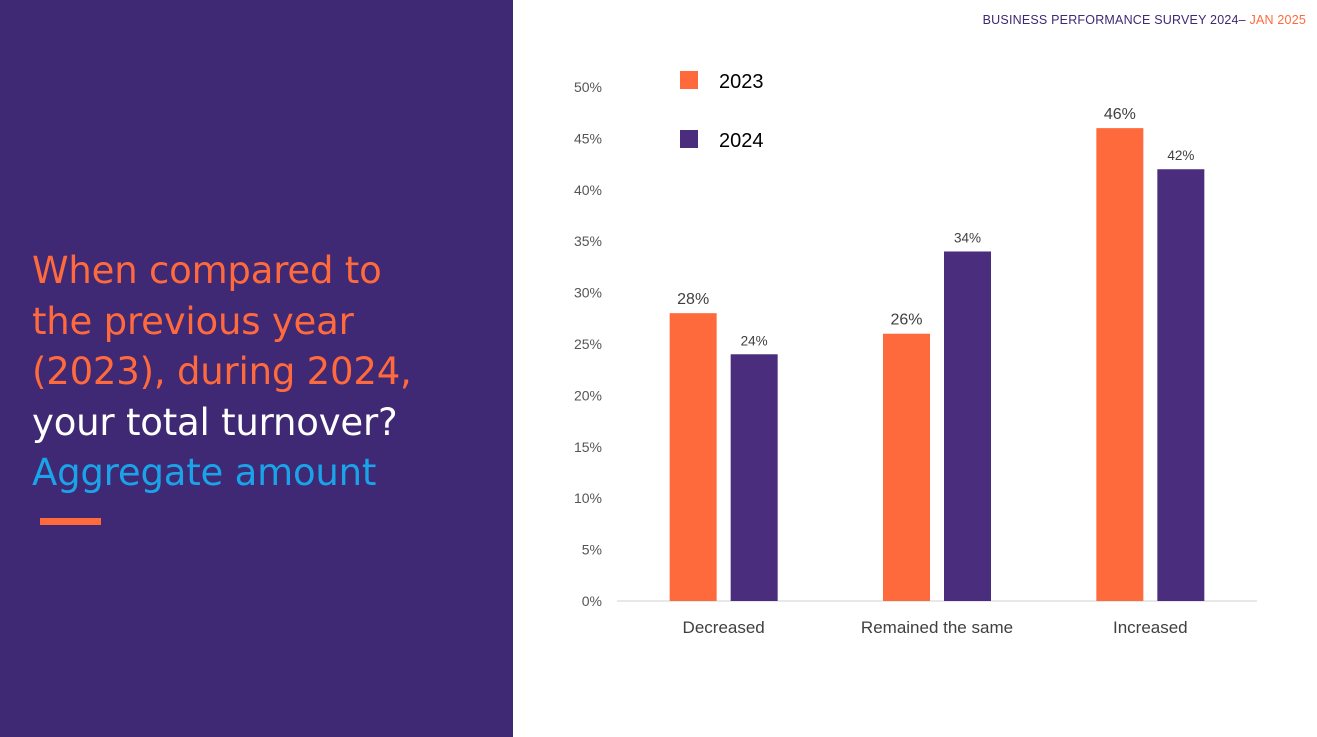 This screenshot has width=1317, height=737. Describe the element at coordinates (222, 371) in the screenshot. I see `question-line-3: (2023), during 2024,` at that location.